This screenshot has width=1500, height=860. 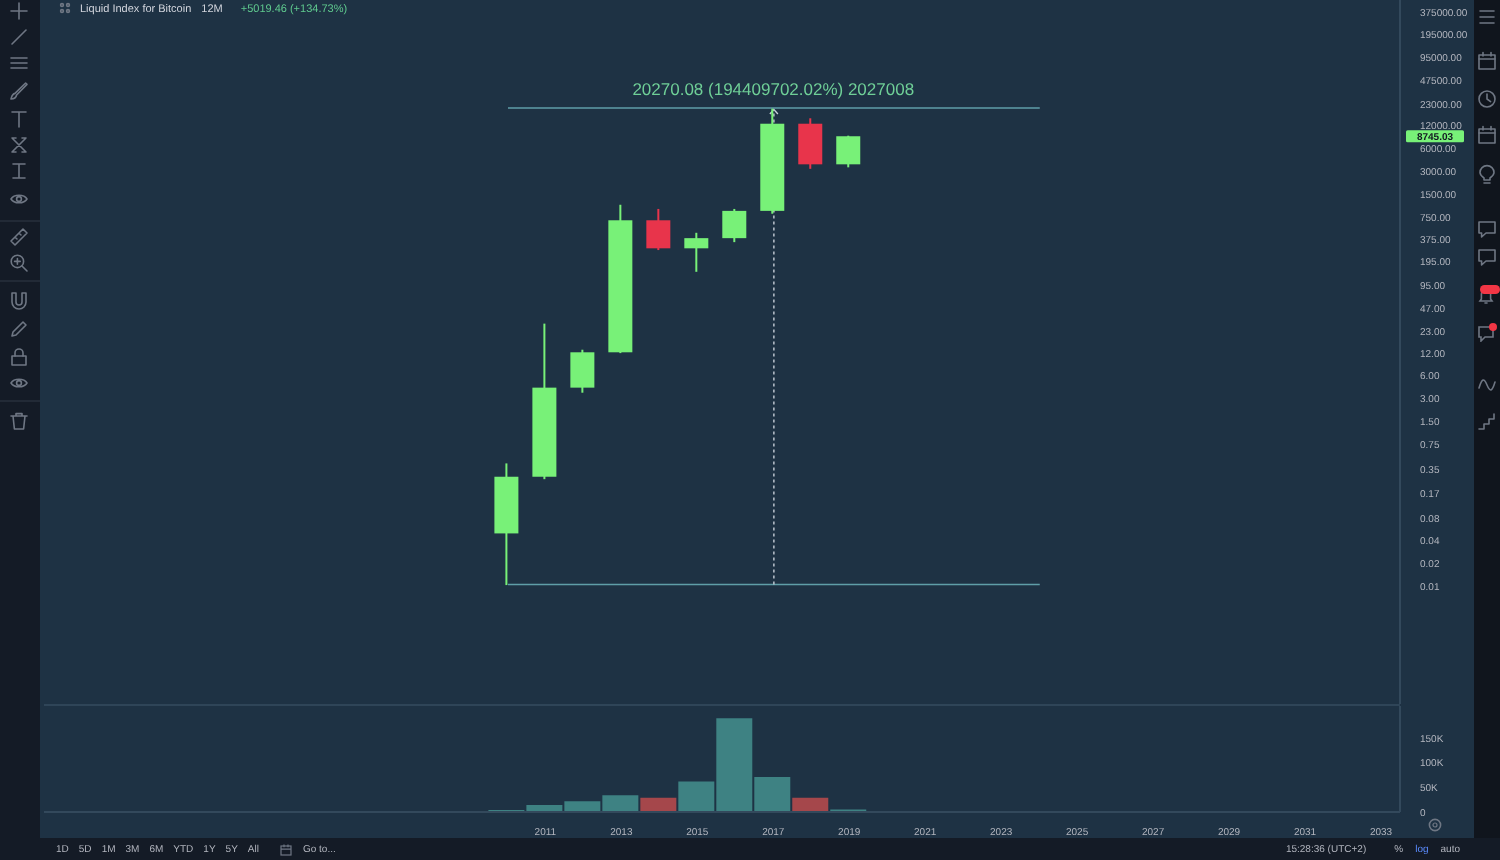 What do you see at coordinates (773, 88) in the screenshot?
I see `annotation: 20270.08 (194409702.02%) 2027008` at bounding box center [773, 88].